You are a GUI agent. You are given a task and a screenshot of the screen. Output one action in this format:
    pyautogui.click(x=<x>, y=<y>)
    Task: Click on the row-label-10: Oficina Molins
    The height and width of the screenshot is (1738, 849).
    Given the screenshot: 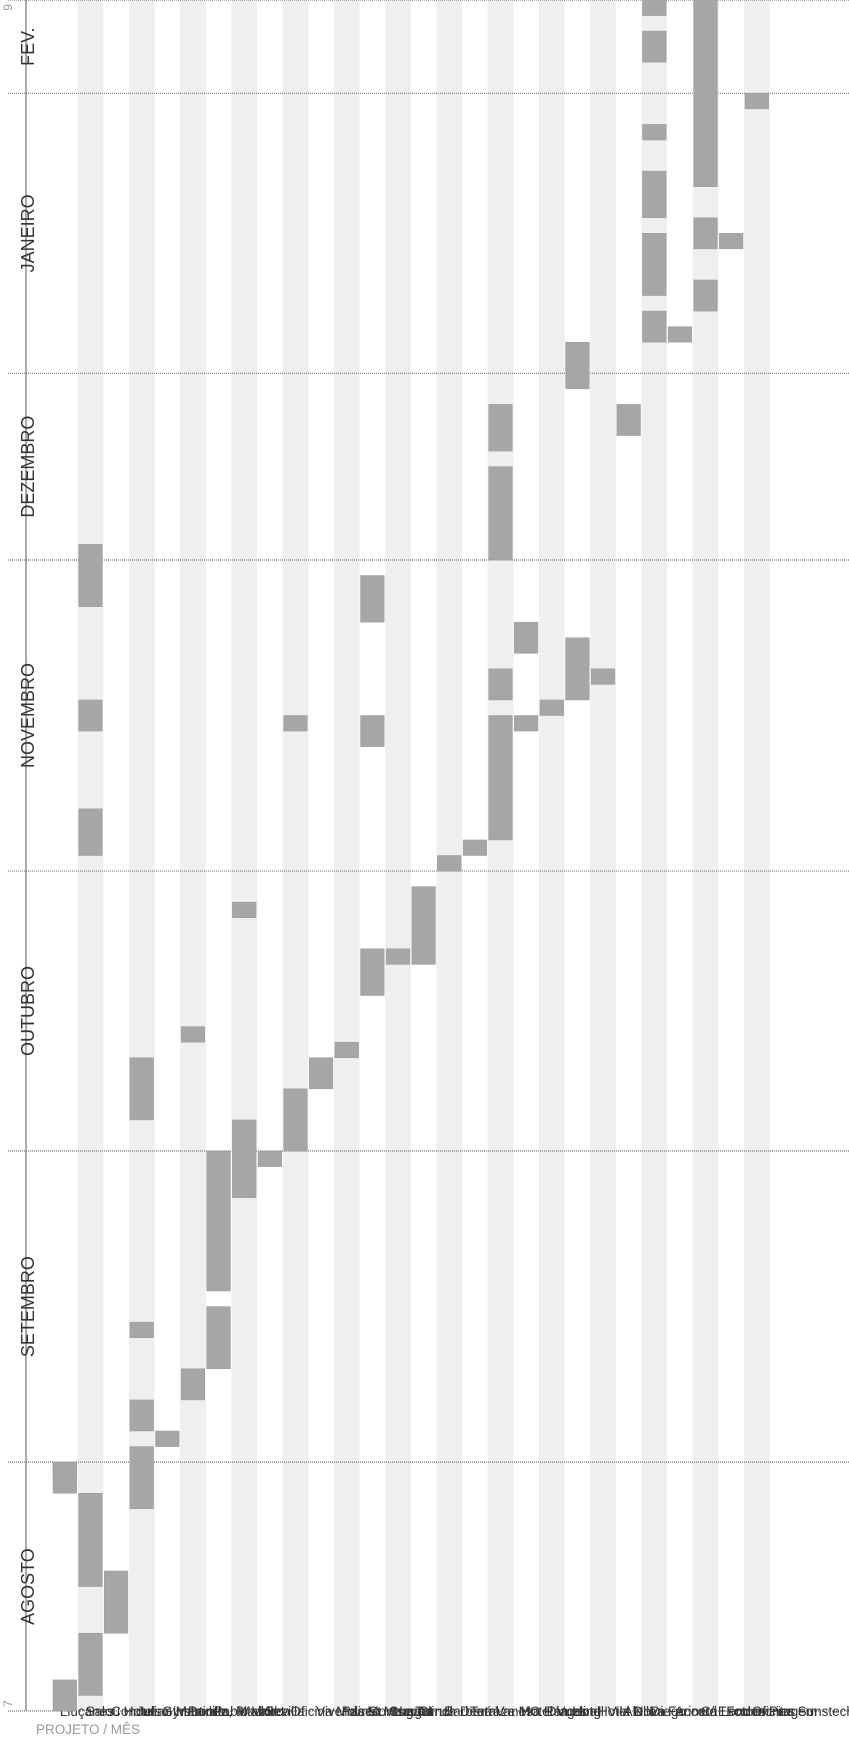 What is the action you would take?
    pyautogui.click(x=332, y=1711)
    